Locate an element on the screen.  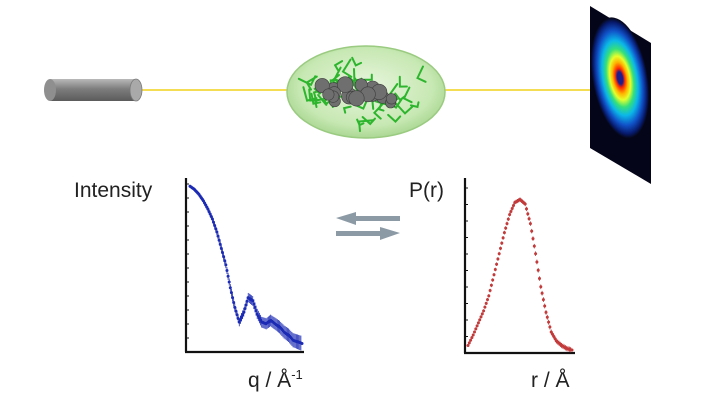
pr-axis-label: P(r) is located at coordinates (426, 190).